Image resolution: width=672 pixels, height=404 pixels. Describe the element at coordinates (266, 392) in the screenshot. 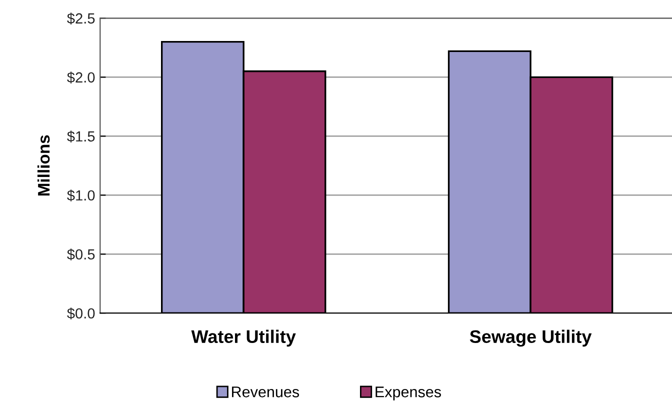

I see `legend-label: Revenues` at that location.